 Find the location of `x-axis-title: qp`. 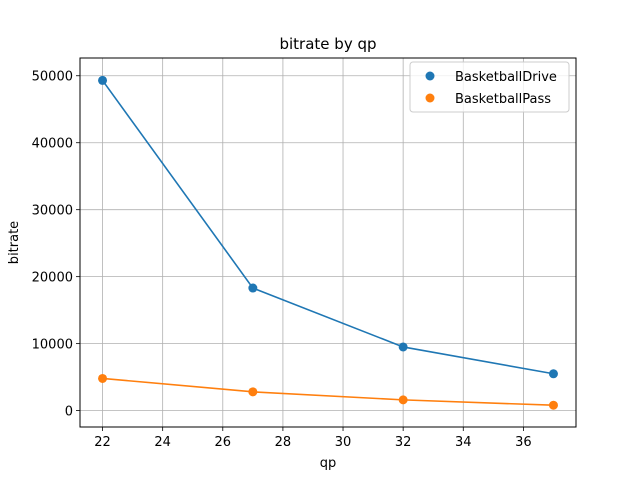

x-axis-title: qp is located at coordinates (328, 463).